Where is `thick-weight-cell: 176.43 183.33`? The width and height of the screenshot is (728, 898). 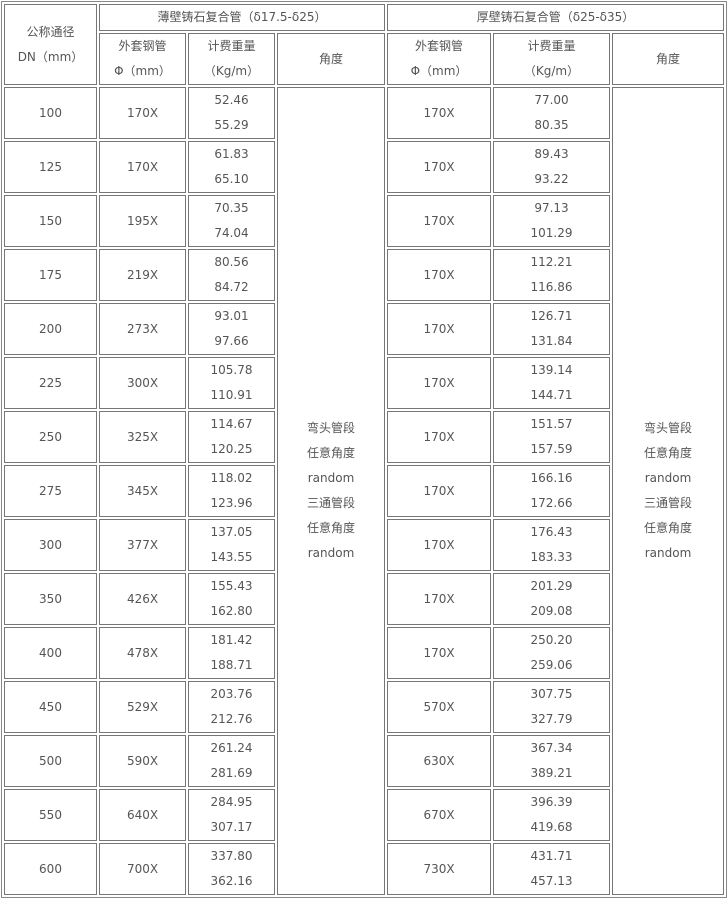
thick-weight-cell: 176.43 183.33 is located at coordinates (551, 545).